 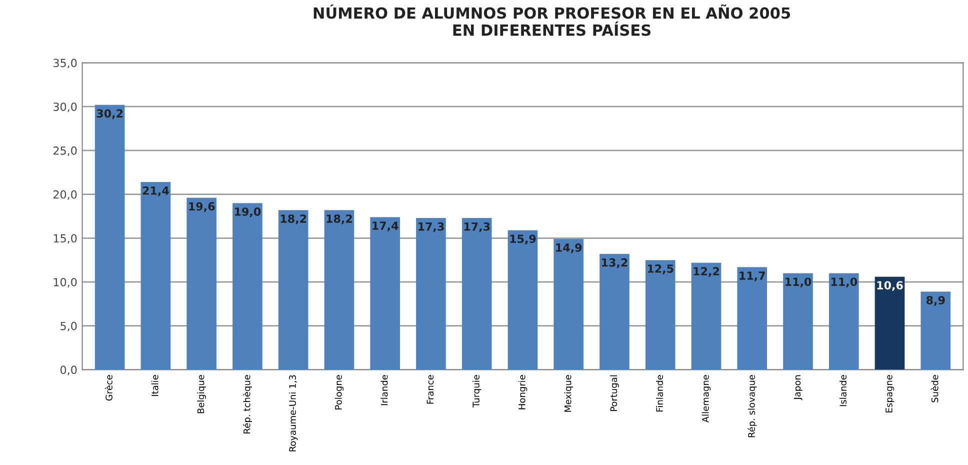 What do you see at coordinates (568, 393) in the screenshot?
I see `x-tick-label: Mexique` at bounding box center [568, 393].